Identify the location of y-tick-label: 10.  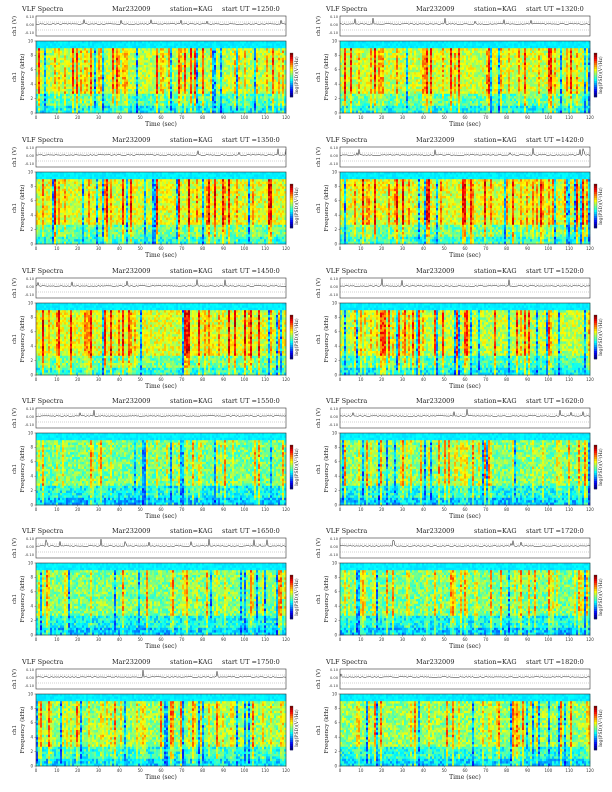
(335, 432).